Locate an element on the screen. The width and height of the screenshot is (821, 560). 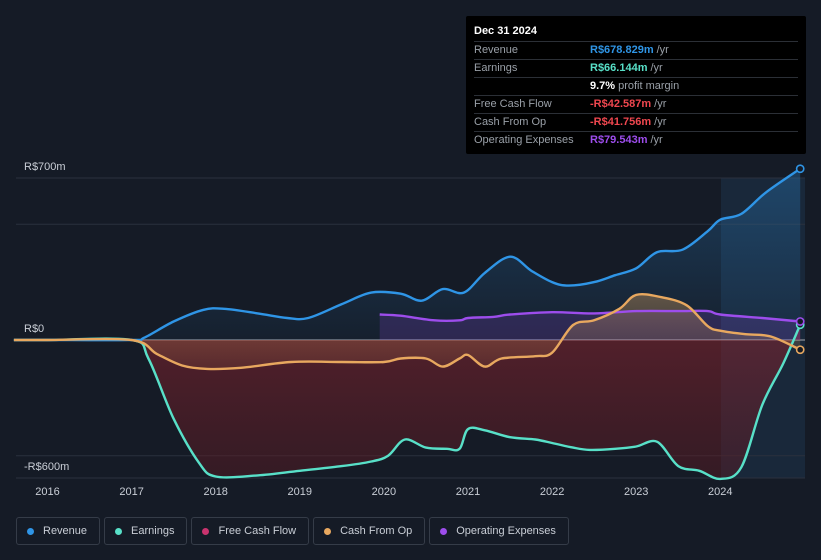
tooltip-label: Free Cash Flow is located at coordinates (513, 104).